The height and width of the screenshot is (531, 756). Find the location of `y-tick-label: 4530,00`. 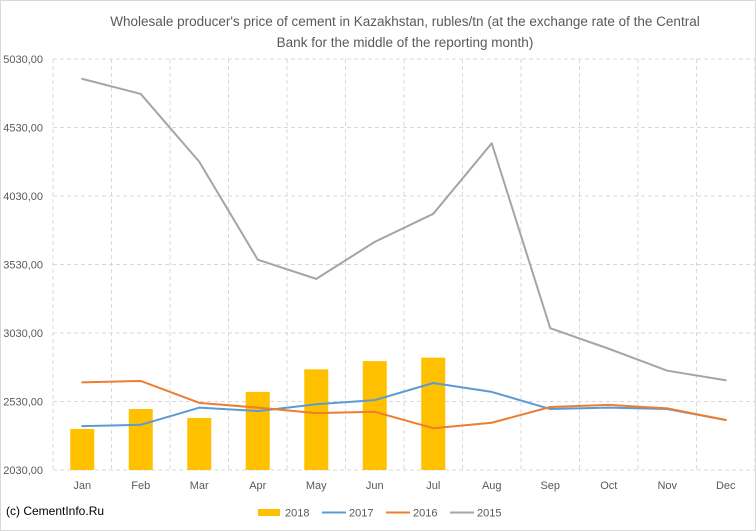

y-tick-label: 4530,00 is located at coordinates (23, 129).